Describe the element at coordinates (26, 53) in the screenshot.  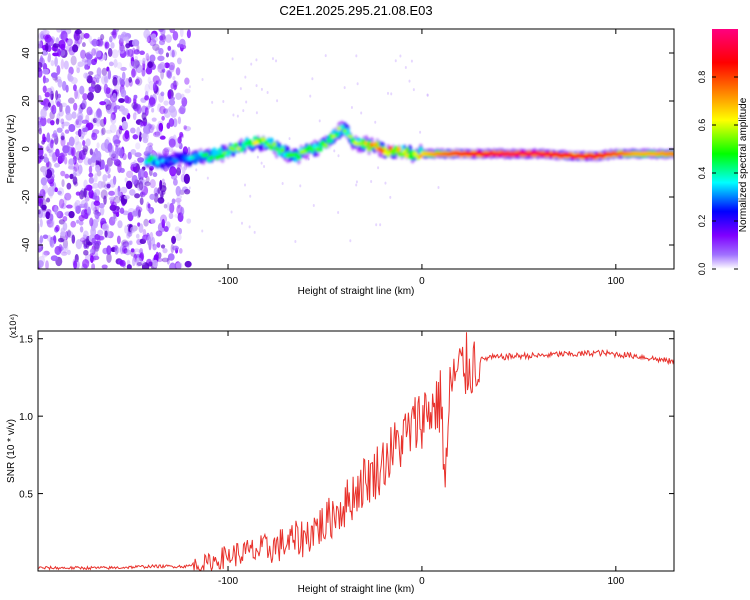
I see `y-tick-label: 40` at that location.